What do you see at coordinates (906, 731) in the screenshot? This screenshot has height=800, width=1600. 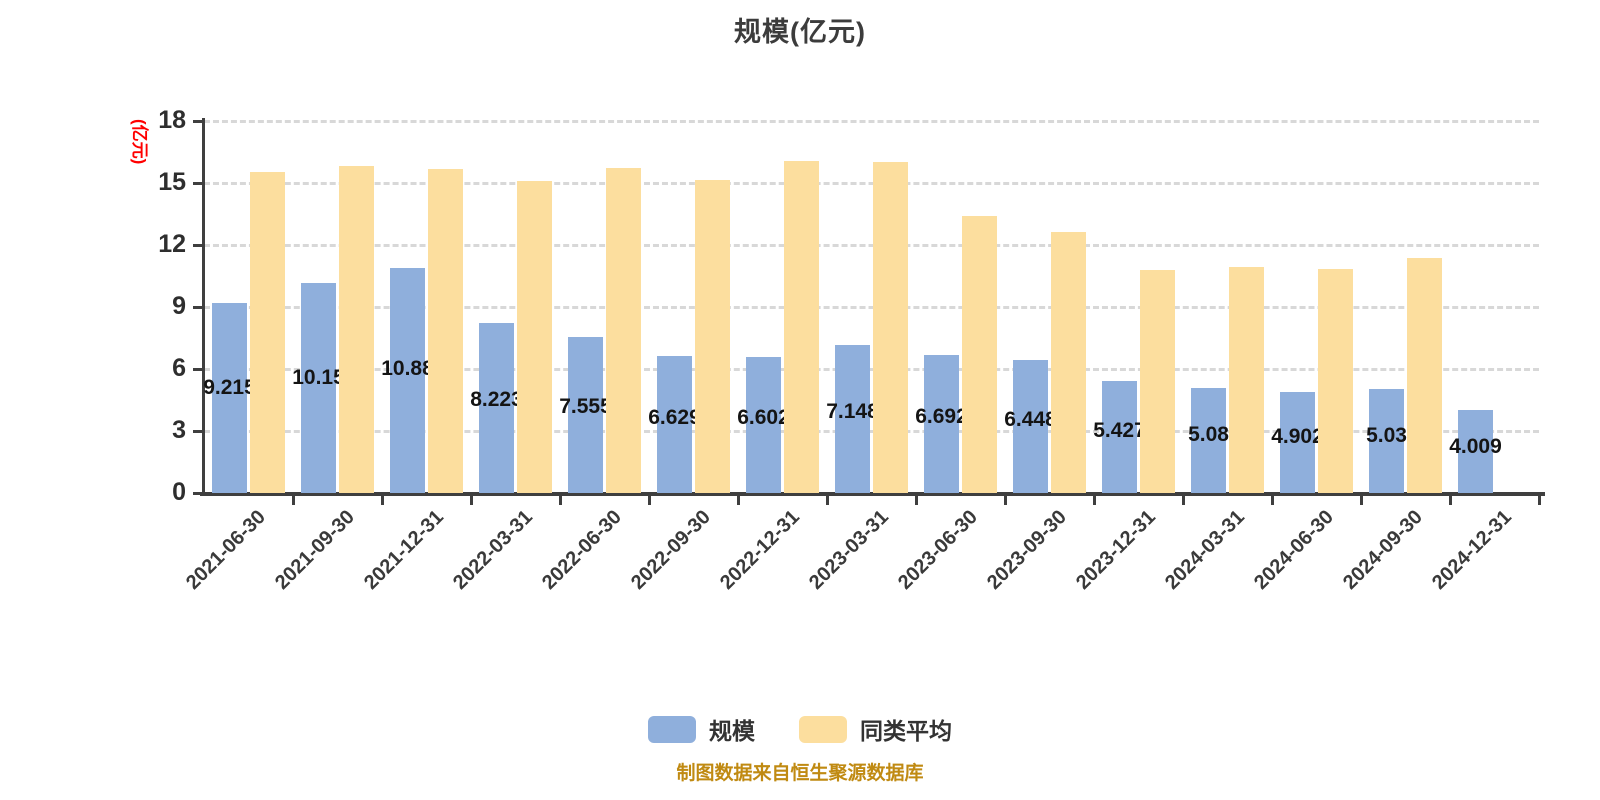 I see `legend-label-peer-average: 同类平均` at bounding box center [906, 731].